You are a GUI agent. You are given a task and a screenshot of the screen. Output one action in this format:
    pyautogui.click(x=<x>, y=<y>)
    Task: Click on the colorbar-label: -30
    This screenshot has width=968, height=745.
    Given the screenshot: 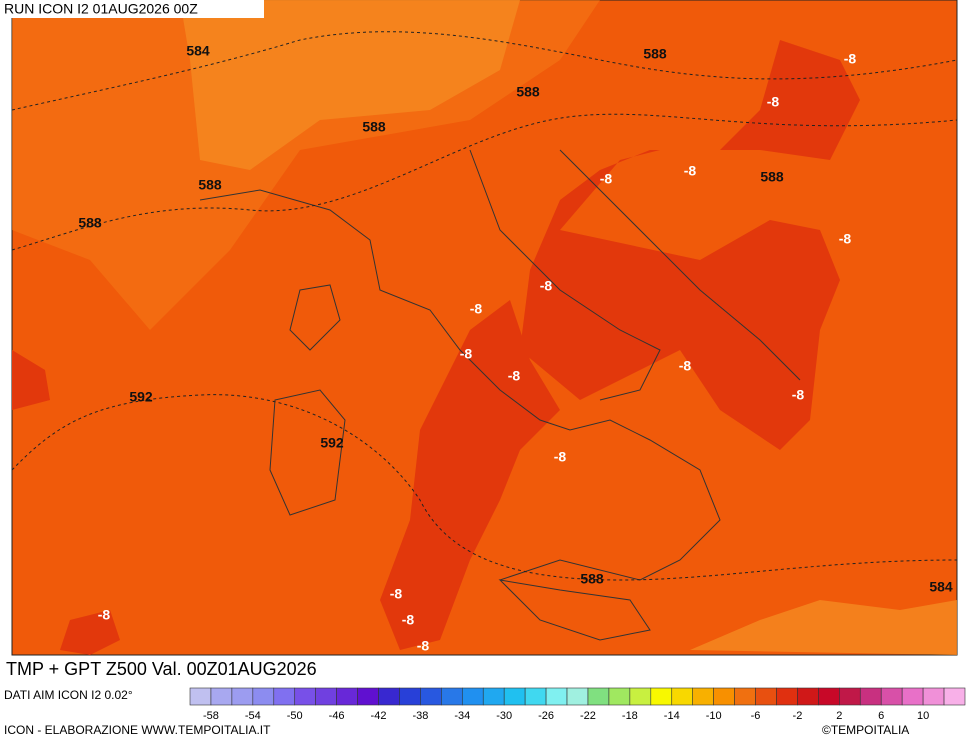 What is the action you would take?
    pyautogui.click(x=504, y=716)
    